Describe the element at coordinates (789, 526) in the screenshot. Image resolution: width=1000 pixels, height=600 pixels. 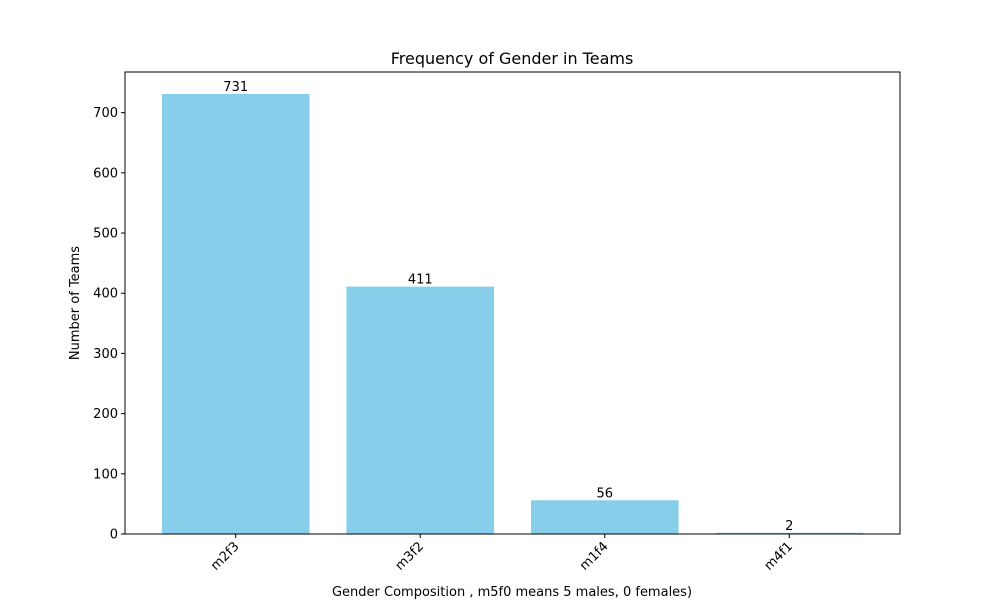
I see `data-label-m4f1: 2` at that location.